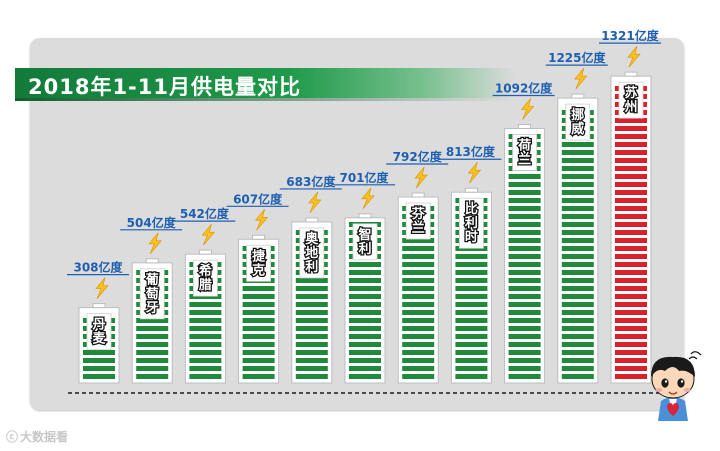  I want to click on country-label-6: 芬兰, so click(418, 221).